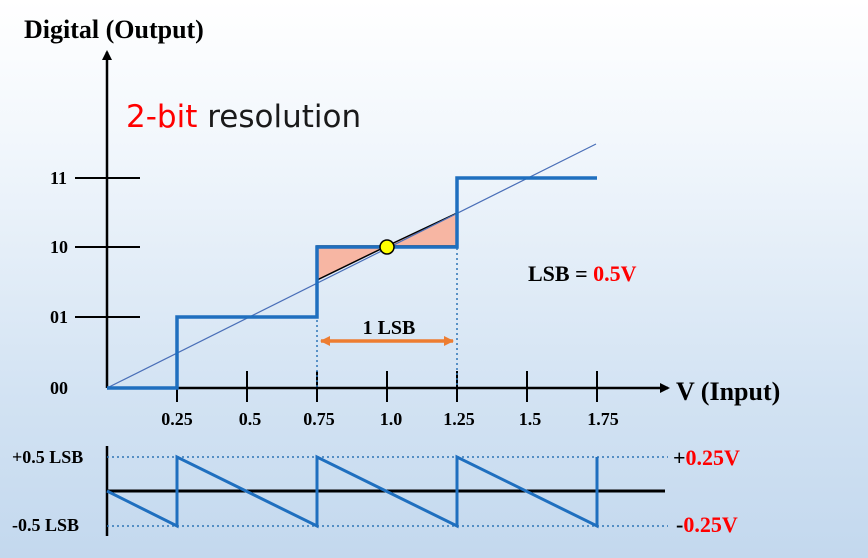  I want to click on x-ticks, so click(387, 386).